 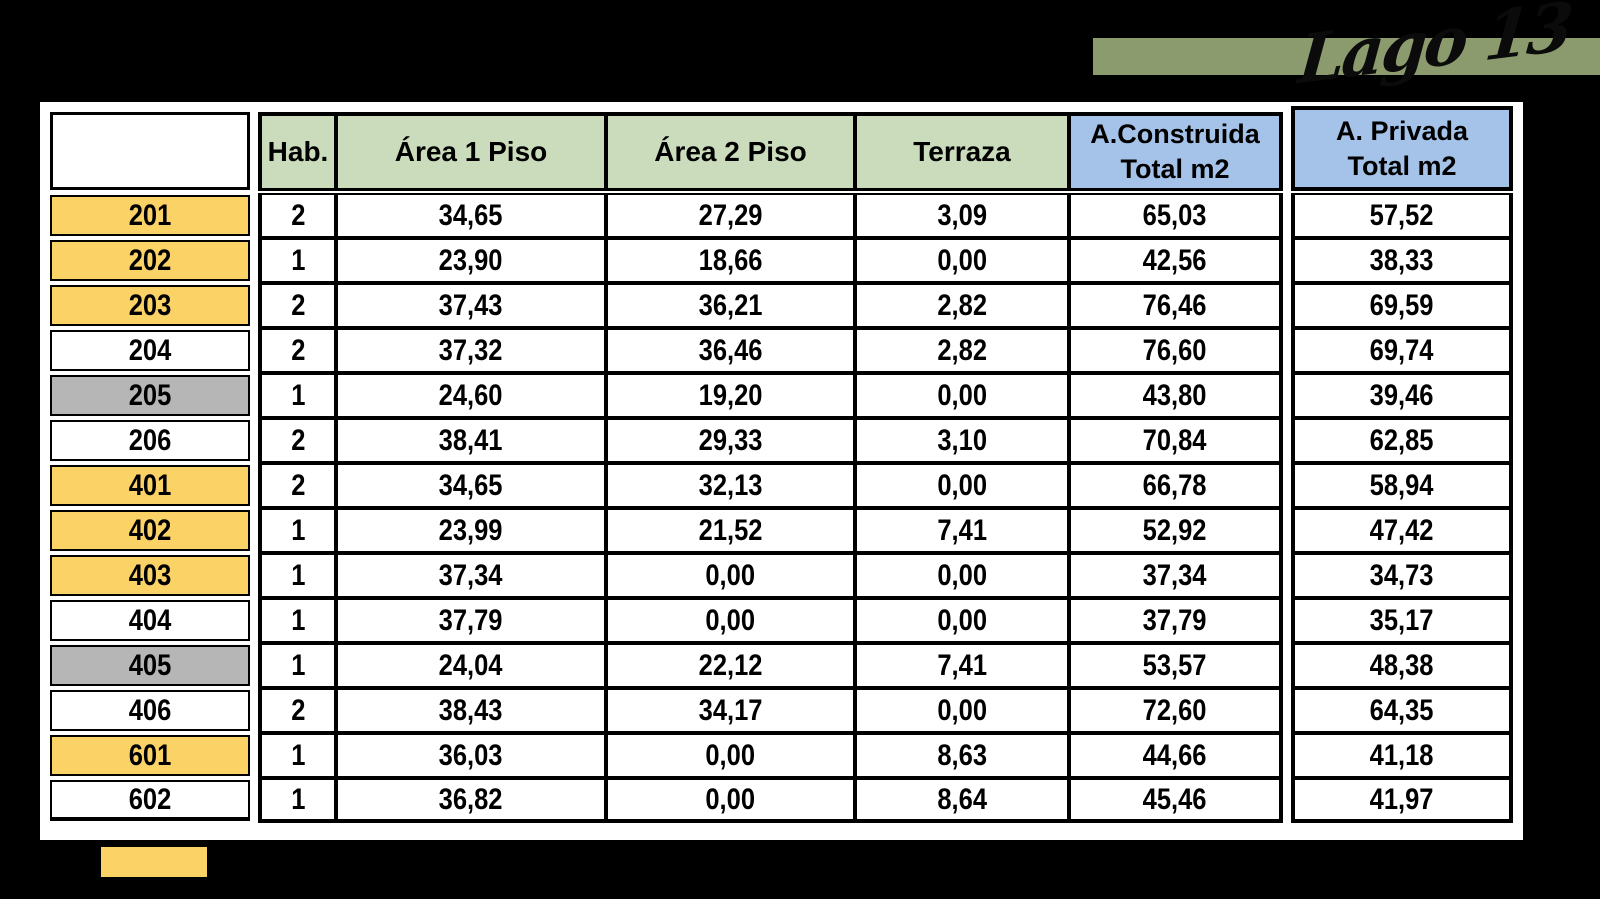 I want to click on unit-value: 204, so click(x=150, y=350).